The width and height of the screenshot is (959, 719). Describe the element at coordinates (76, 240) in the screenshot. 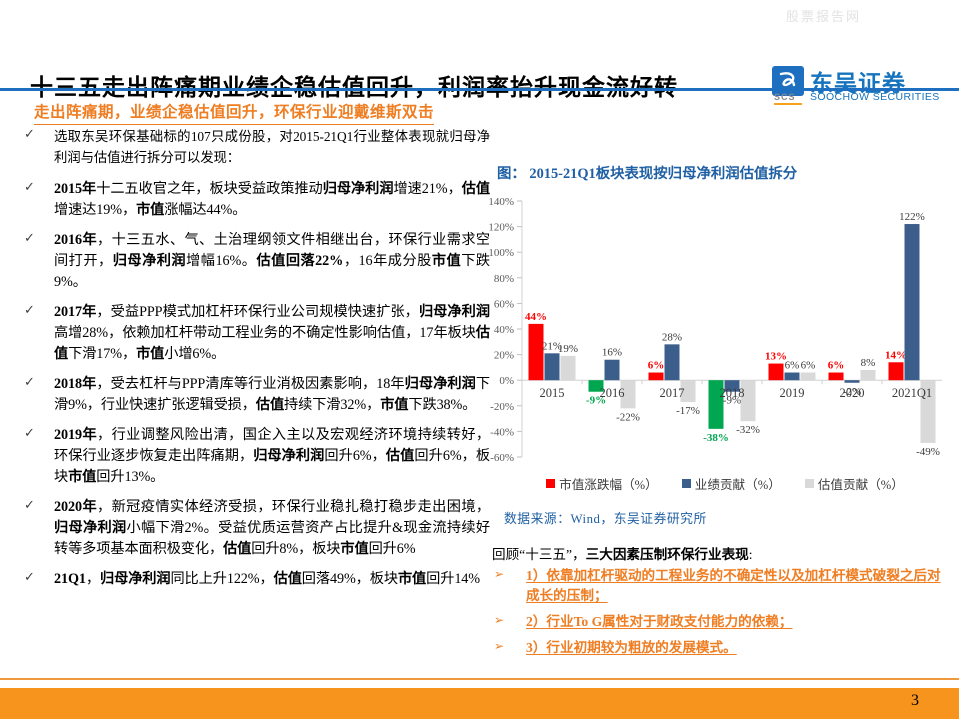

I see `bullet-emphasis: 2016年` at that location.